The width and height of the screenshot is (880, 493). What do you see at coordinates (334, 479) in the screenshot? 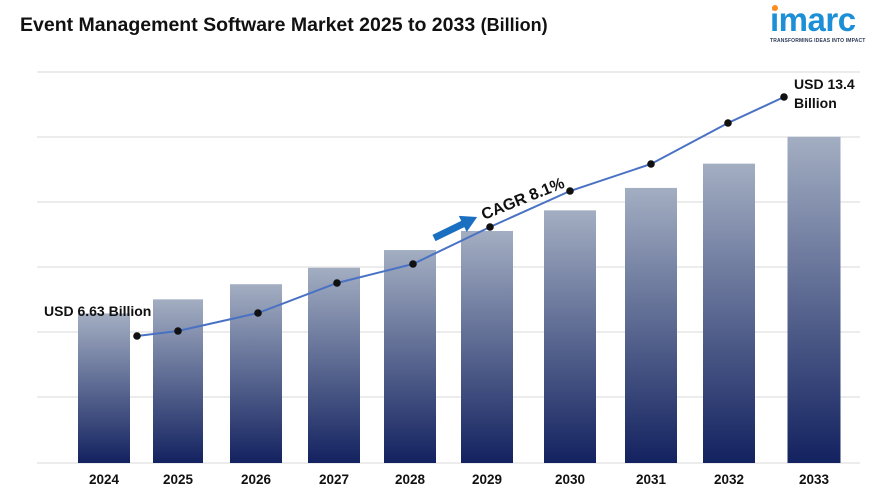
I see `x-tick-label-2027: 2027` at bounding box center [334, 479].